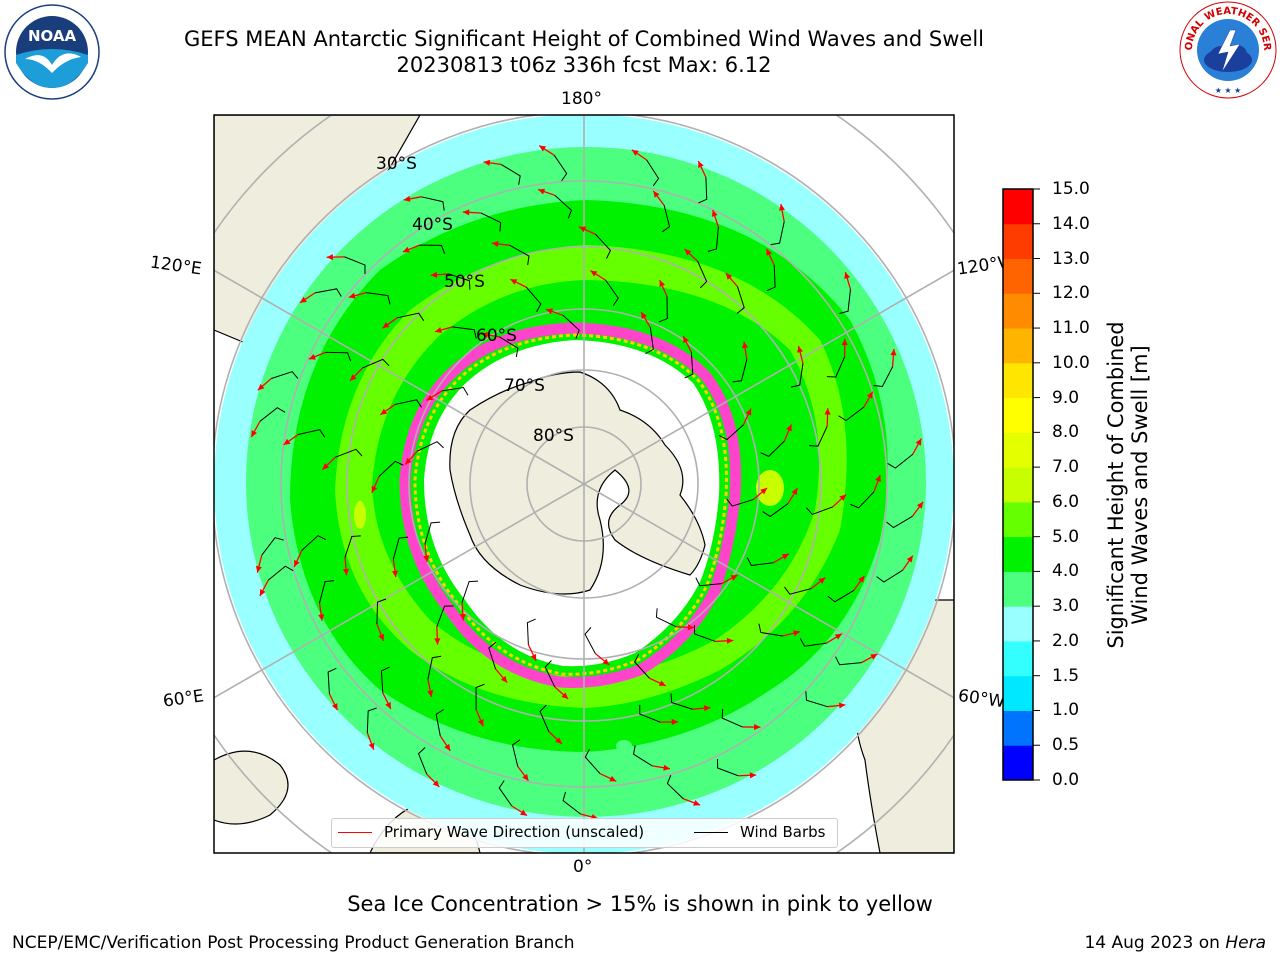  I want to click on legend-wave-label: Primary Wave Direction (unscaled), so click(514, 832).